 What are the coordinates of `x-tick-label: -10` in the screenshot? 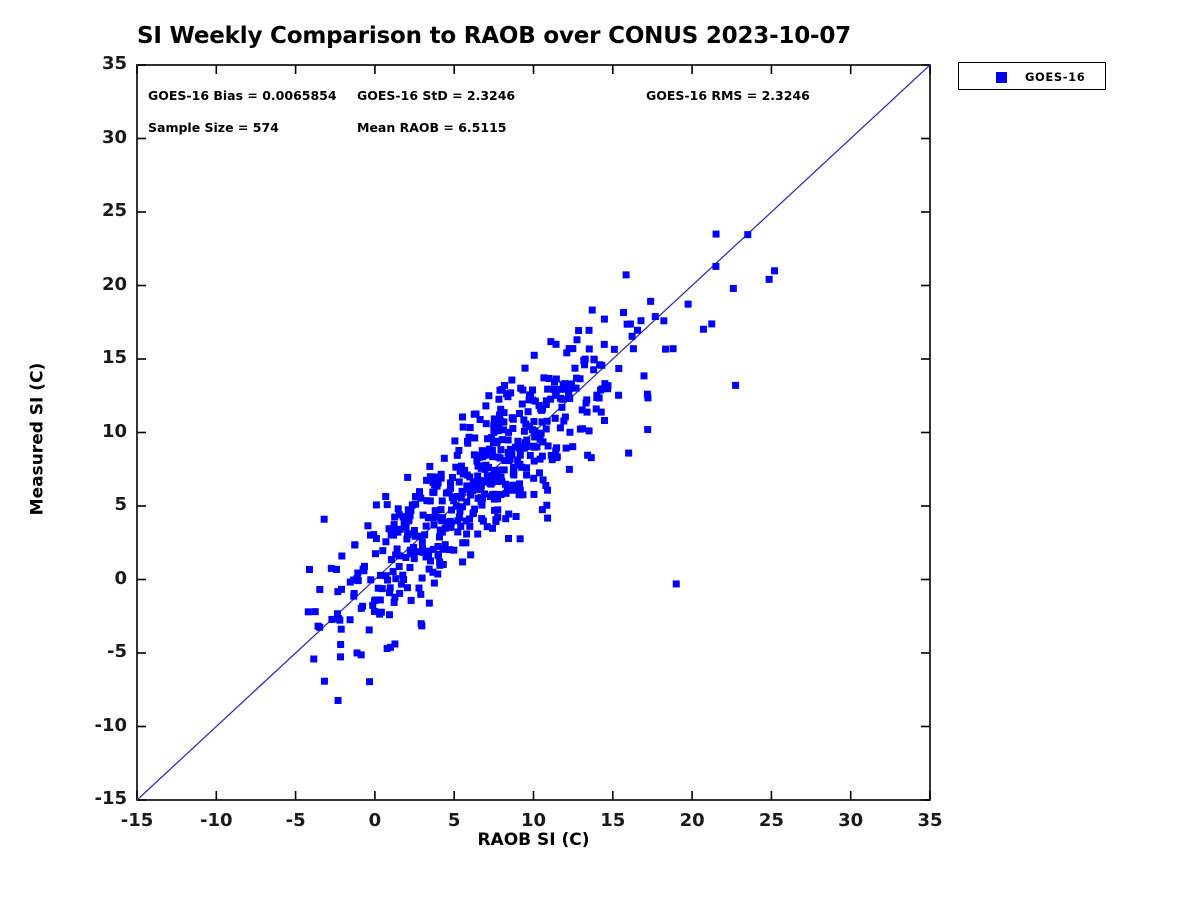 It's located at (216, 820).